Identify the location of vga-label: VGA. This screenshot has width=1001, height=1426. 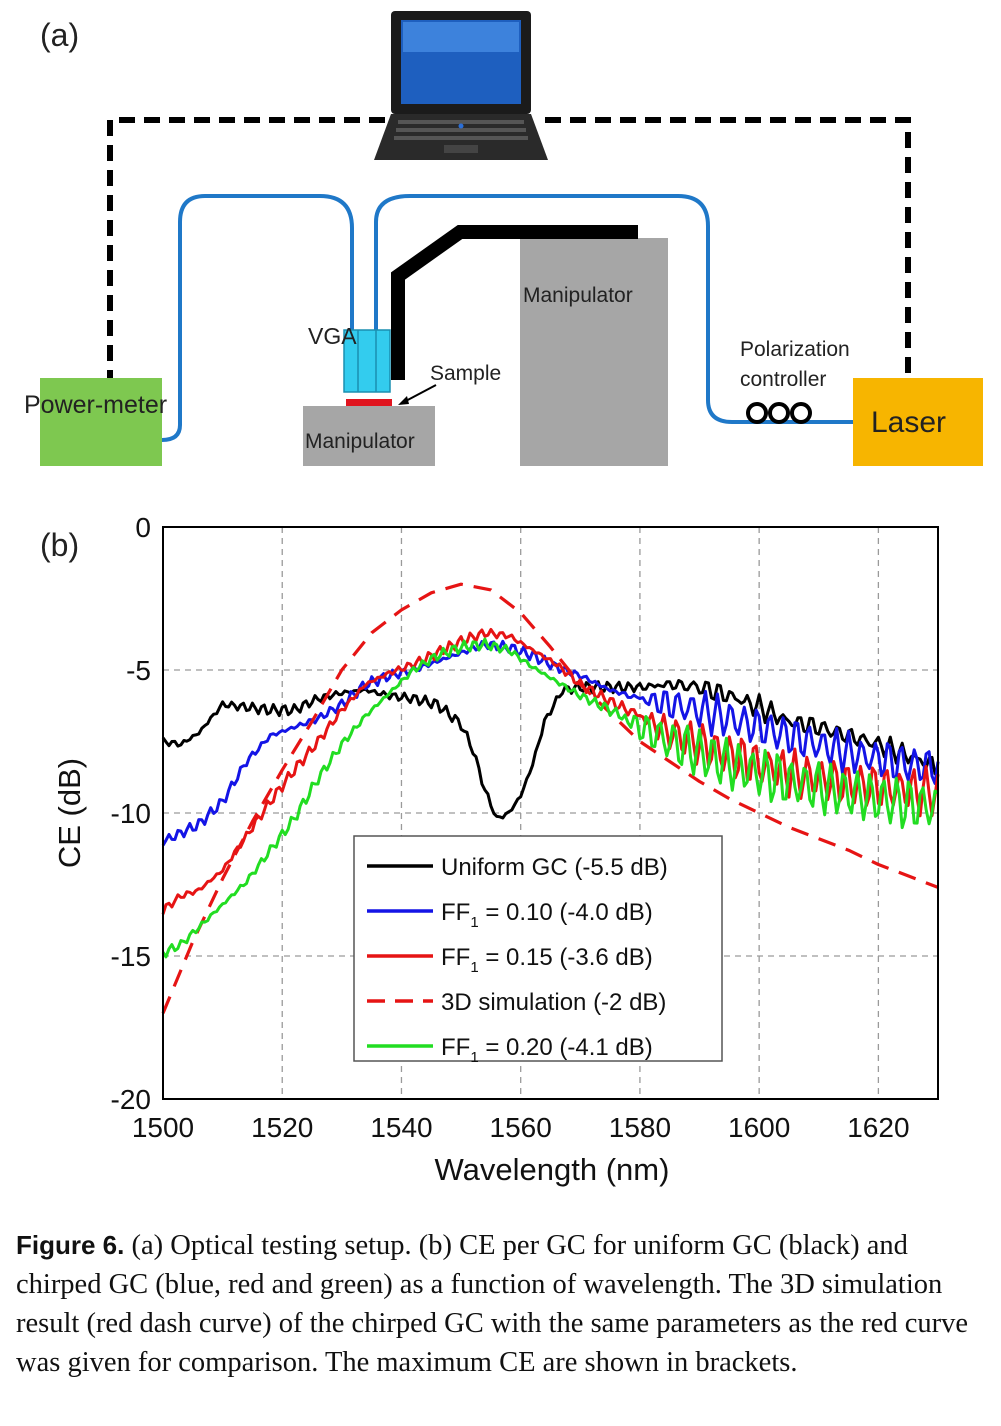
(332, 336).